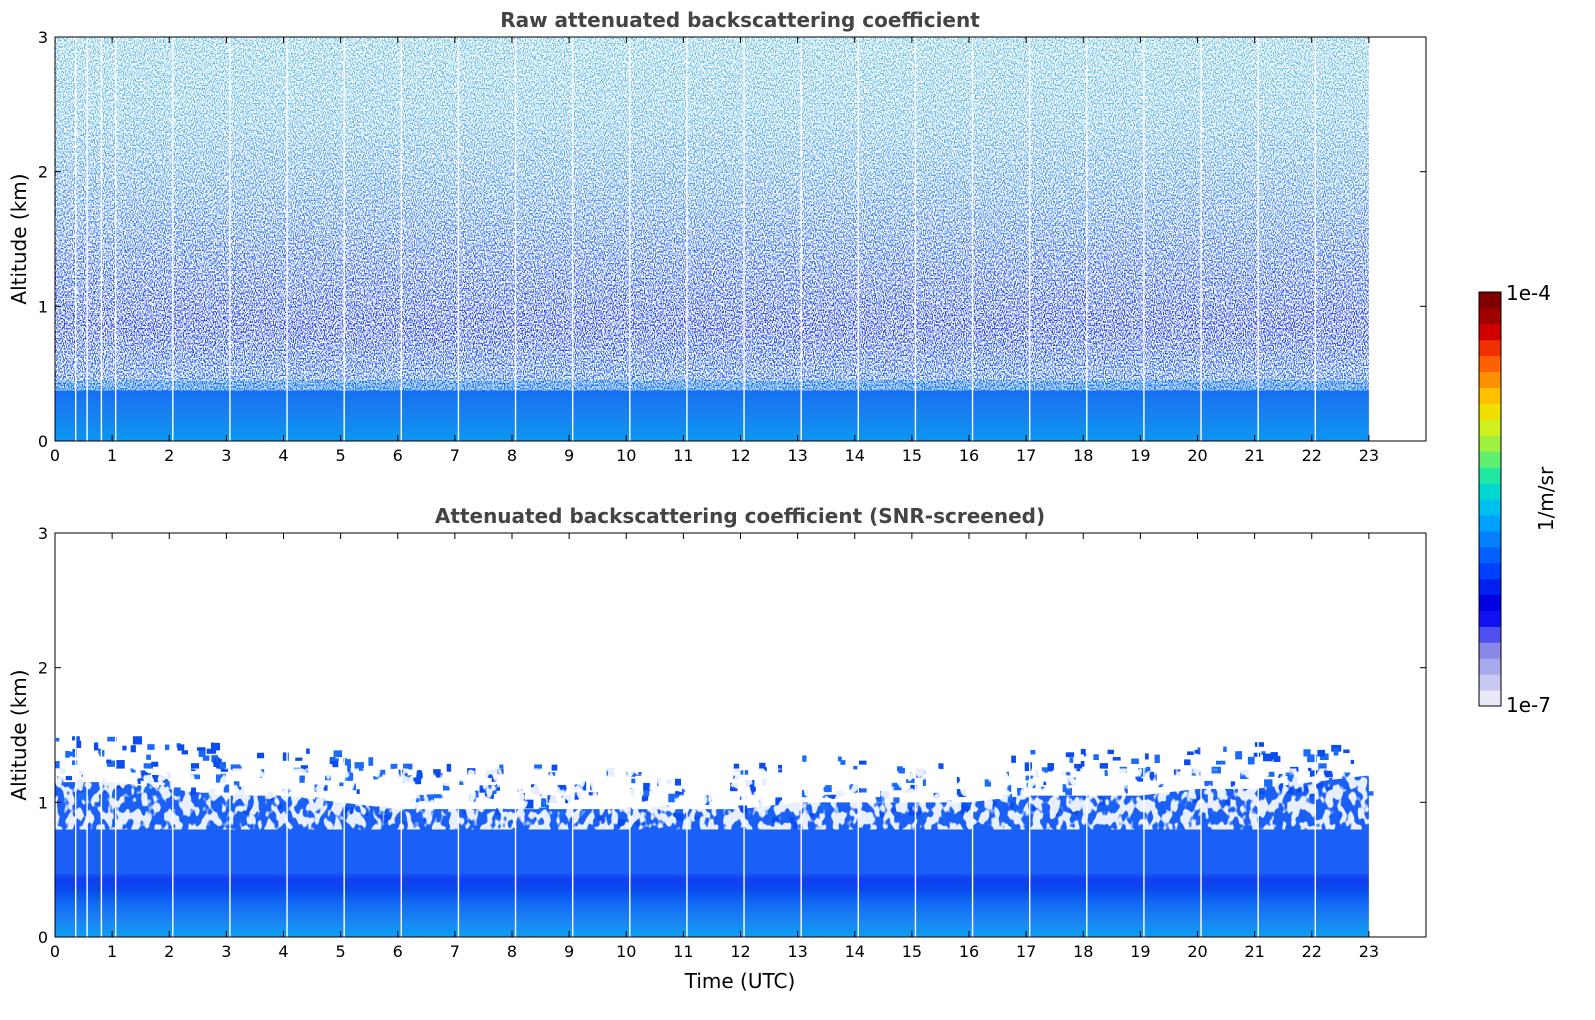 The width and height of the screenshot is (1595, 1020). Describe the element at coordinates (55, 951) in the screenshot. I see `x-tick-label: 0` at that location.